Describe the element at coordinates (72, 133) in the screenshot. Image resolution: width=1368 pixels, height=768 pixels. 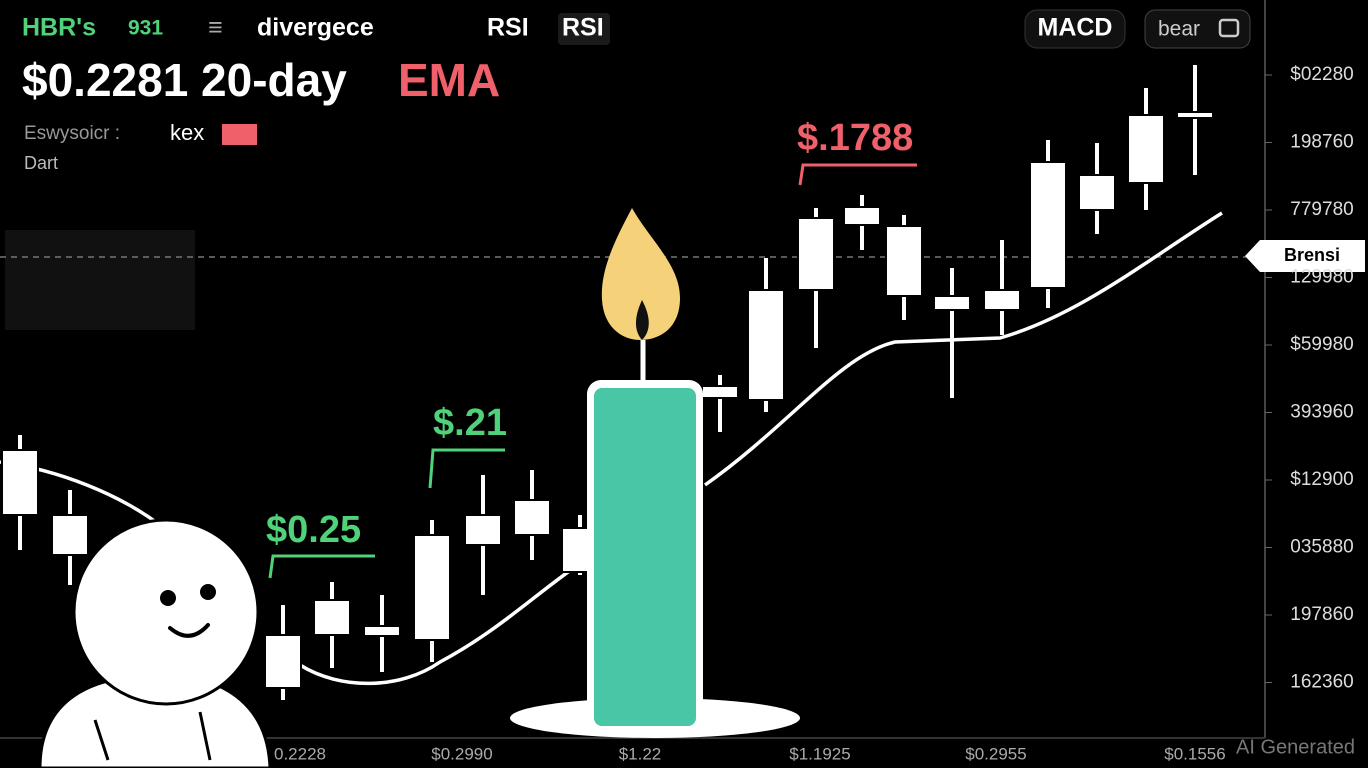
I see `sublabel: Eswysoicr :` at that location.